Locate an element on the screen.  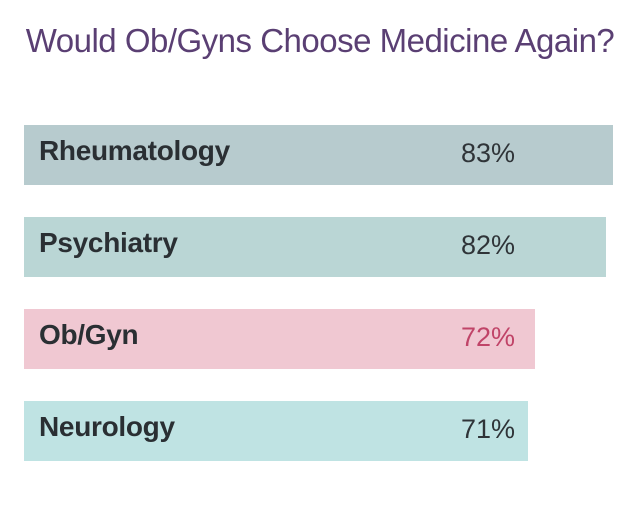
chart-title: Would Ob/Gyns Choose Medicine Again? is located at coordinates (320, 40).